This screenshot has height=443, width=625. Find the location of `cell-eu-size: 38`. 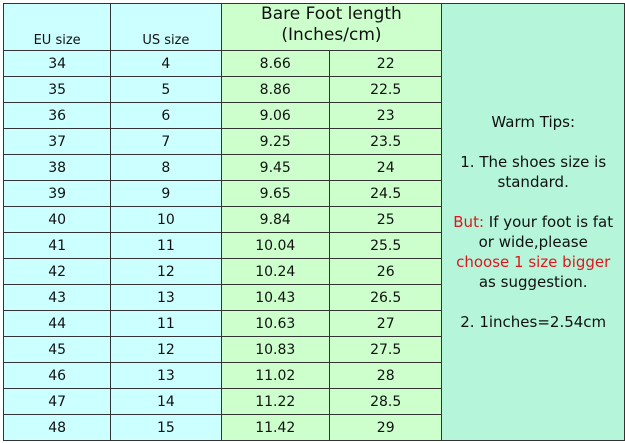

cell-eu-size: 38 is located at coordinates (57, 167).